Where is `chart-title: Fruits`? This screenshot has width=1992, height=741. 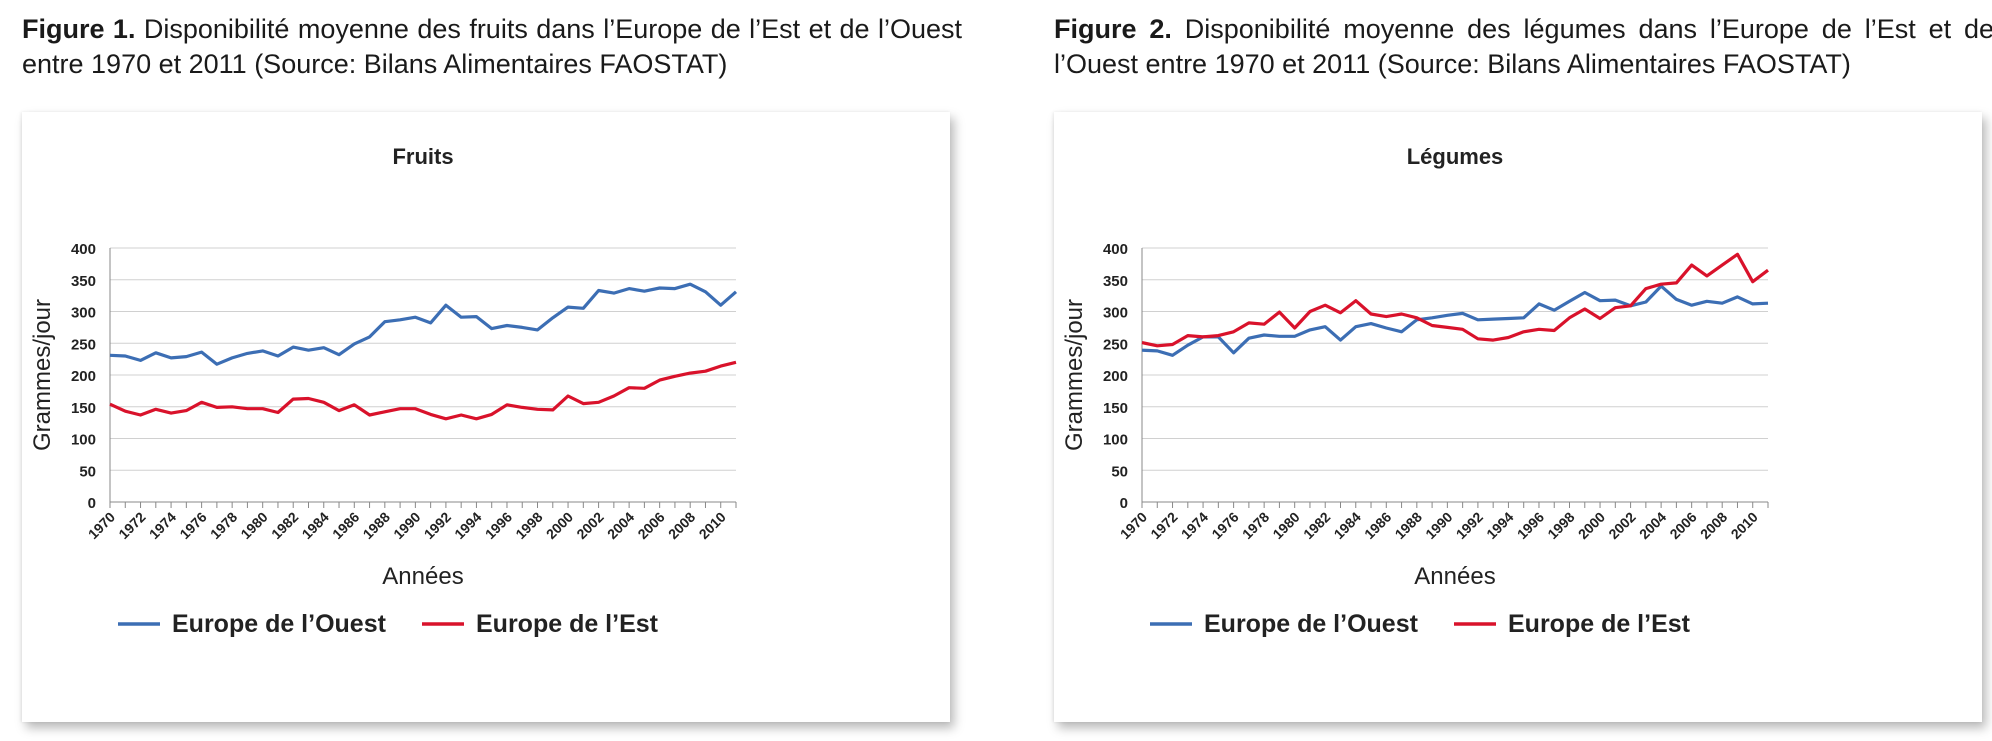
chart-title: Fruits is located at coordinates (422, 156).